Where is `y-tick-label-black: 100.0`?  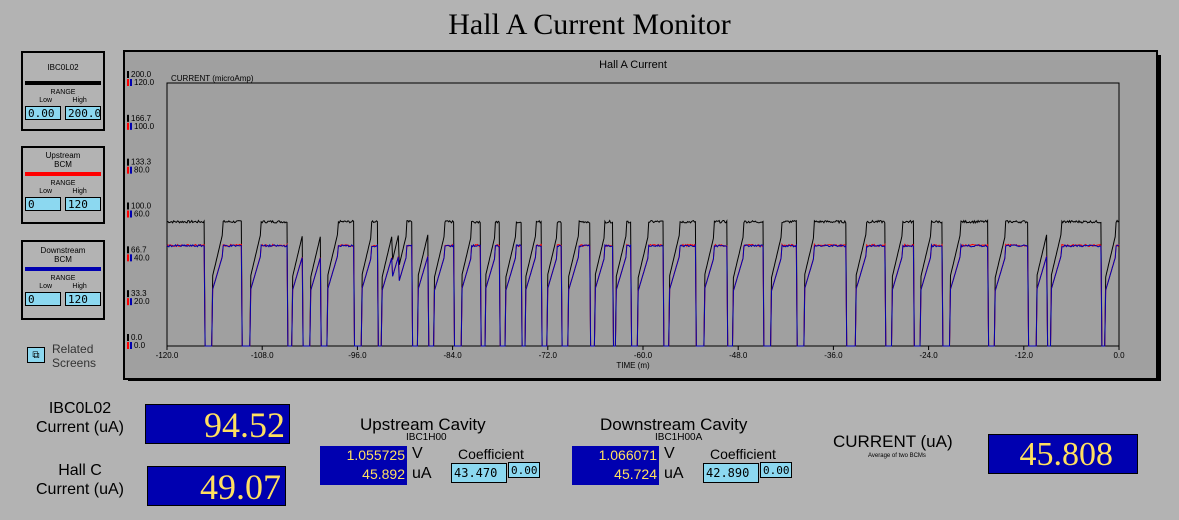
y-tick-label-black: 100.0 is located at coordinates (141, 206).